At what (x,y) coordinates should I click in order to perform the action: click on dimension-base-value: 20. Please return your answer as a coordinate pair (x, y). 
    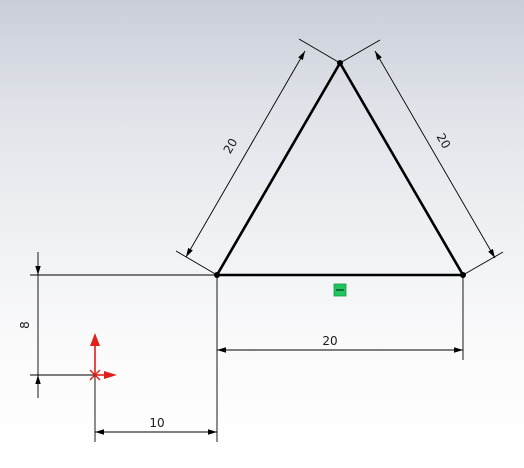
    Looking at the image, I should click on (329, 341).